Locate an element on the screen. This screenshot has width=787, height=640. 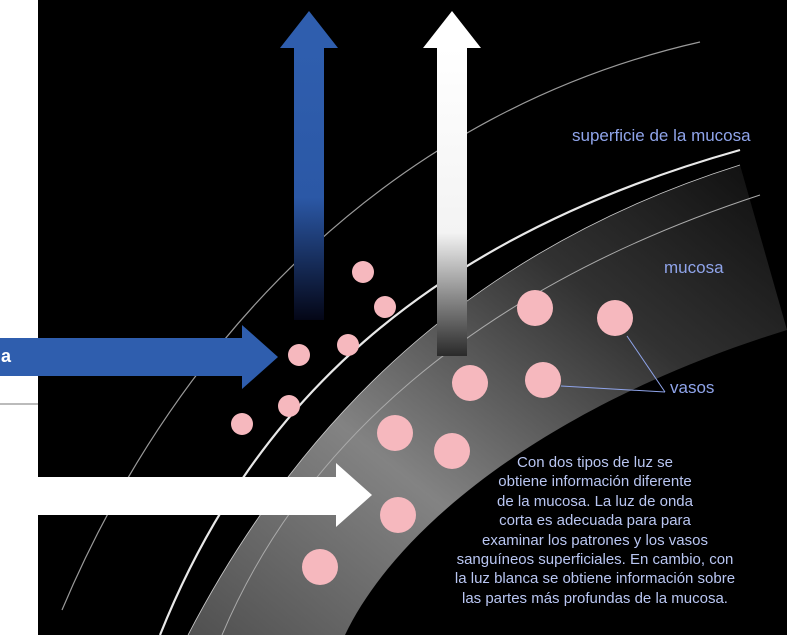
caption-line: obtiene información diferente is located at coordinates (595, 482).